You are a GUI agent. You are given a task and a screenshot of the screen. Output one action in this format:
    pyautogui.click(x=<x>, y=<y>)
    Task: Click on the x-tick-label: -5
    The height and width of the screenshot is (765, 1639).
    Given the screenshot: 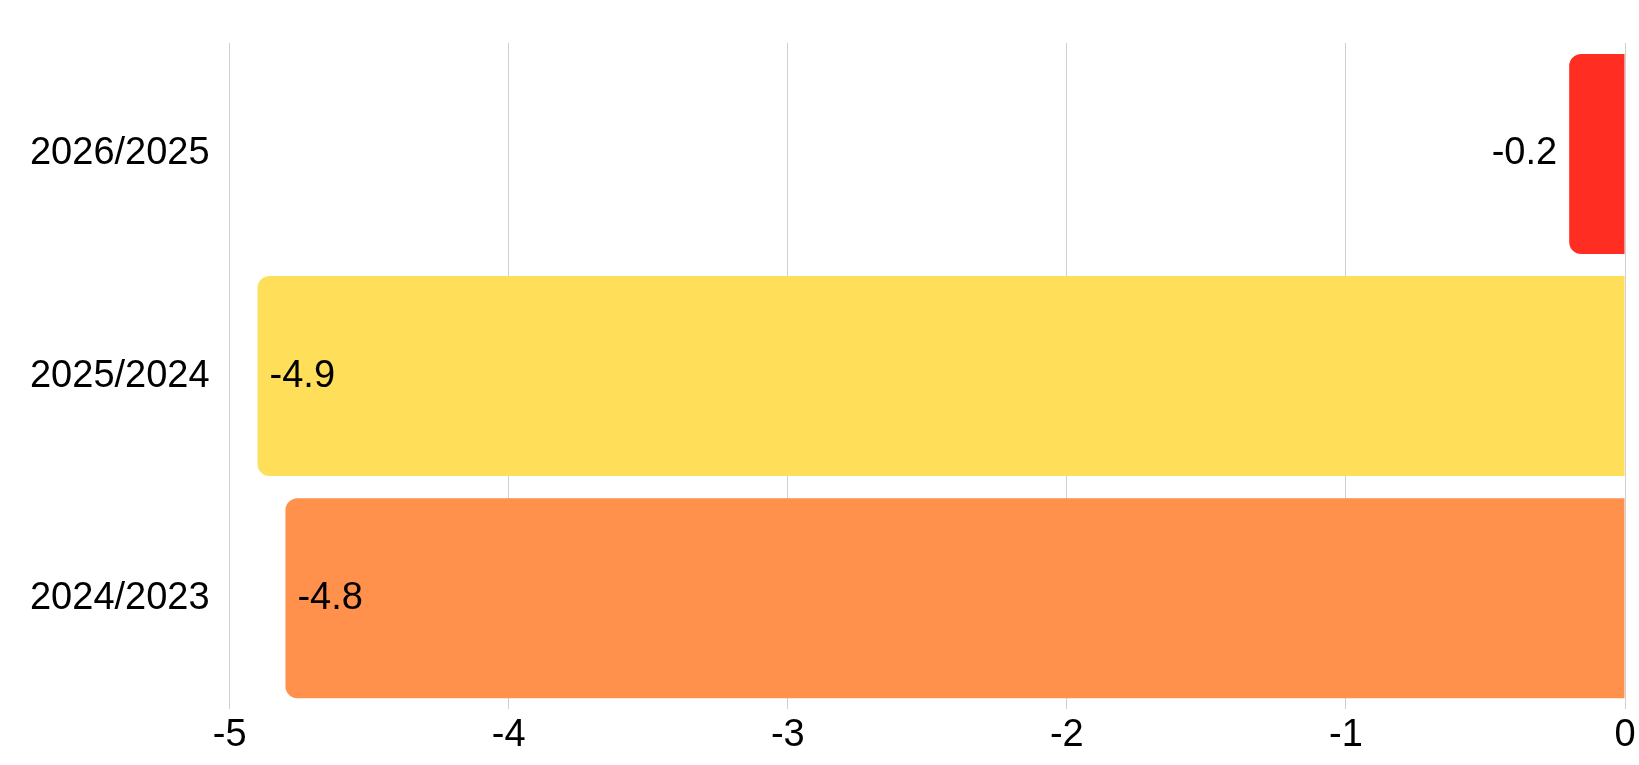 What is the action you would take?
    pyautogui.click(x=229, y=732)
    